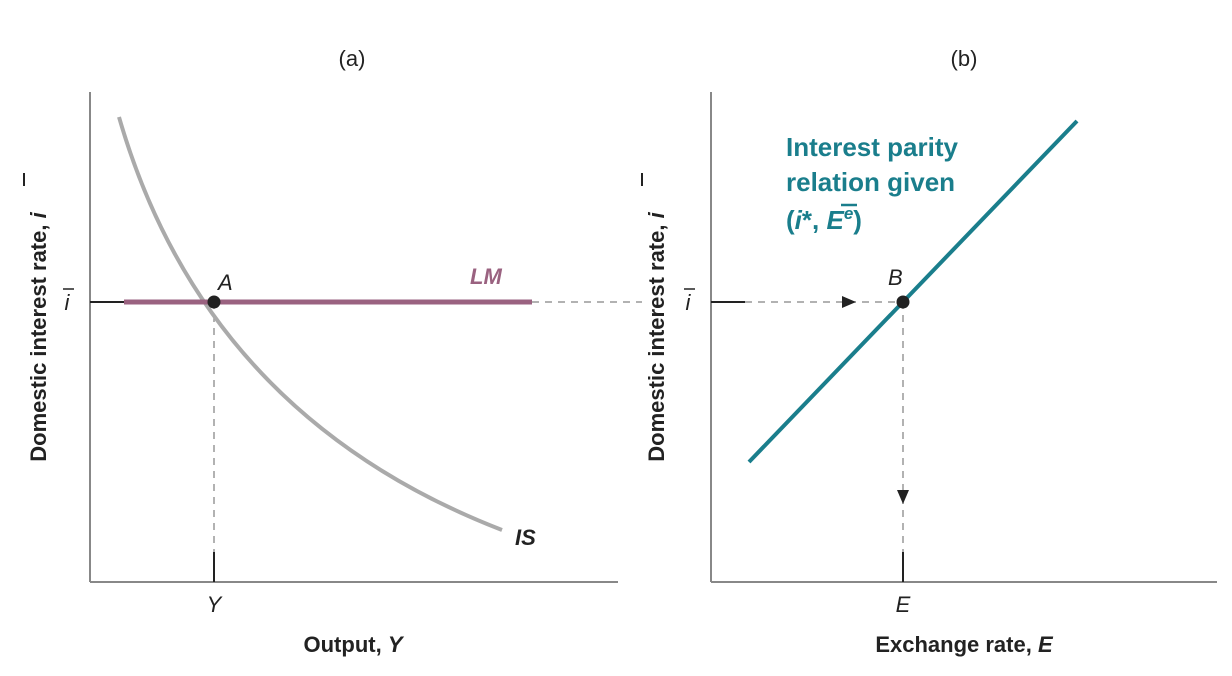 This screenshot has width=1232, height=676. I want to click on interest-parity-label-line2: relation given, so click(870, 182).